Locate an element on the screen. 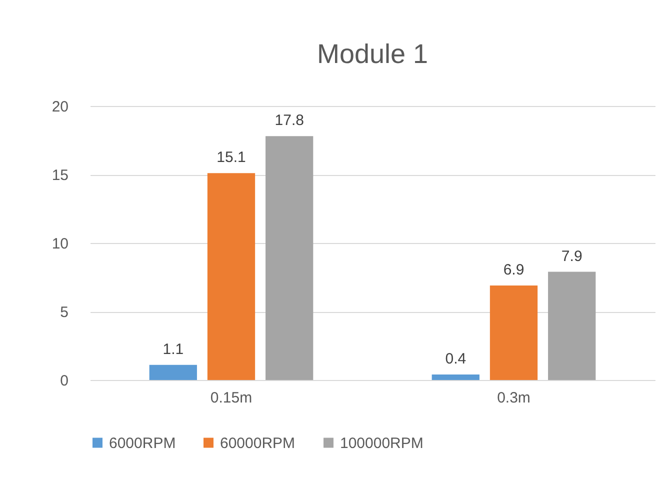  data-label: 7.9 is located at coordinates (571, 256).